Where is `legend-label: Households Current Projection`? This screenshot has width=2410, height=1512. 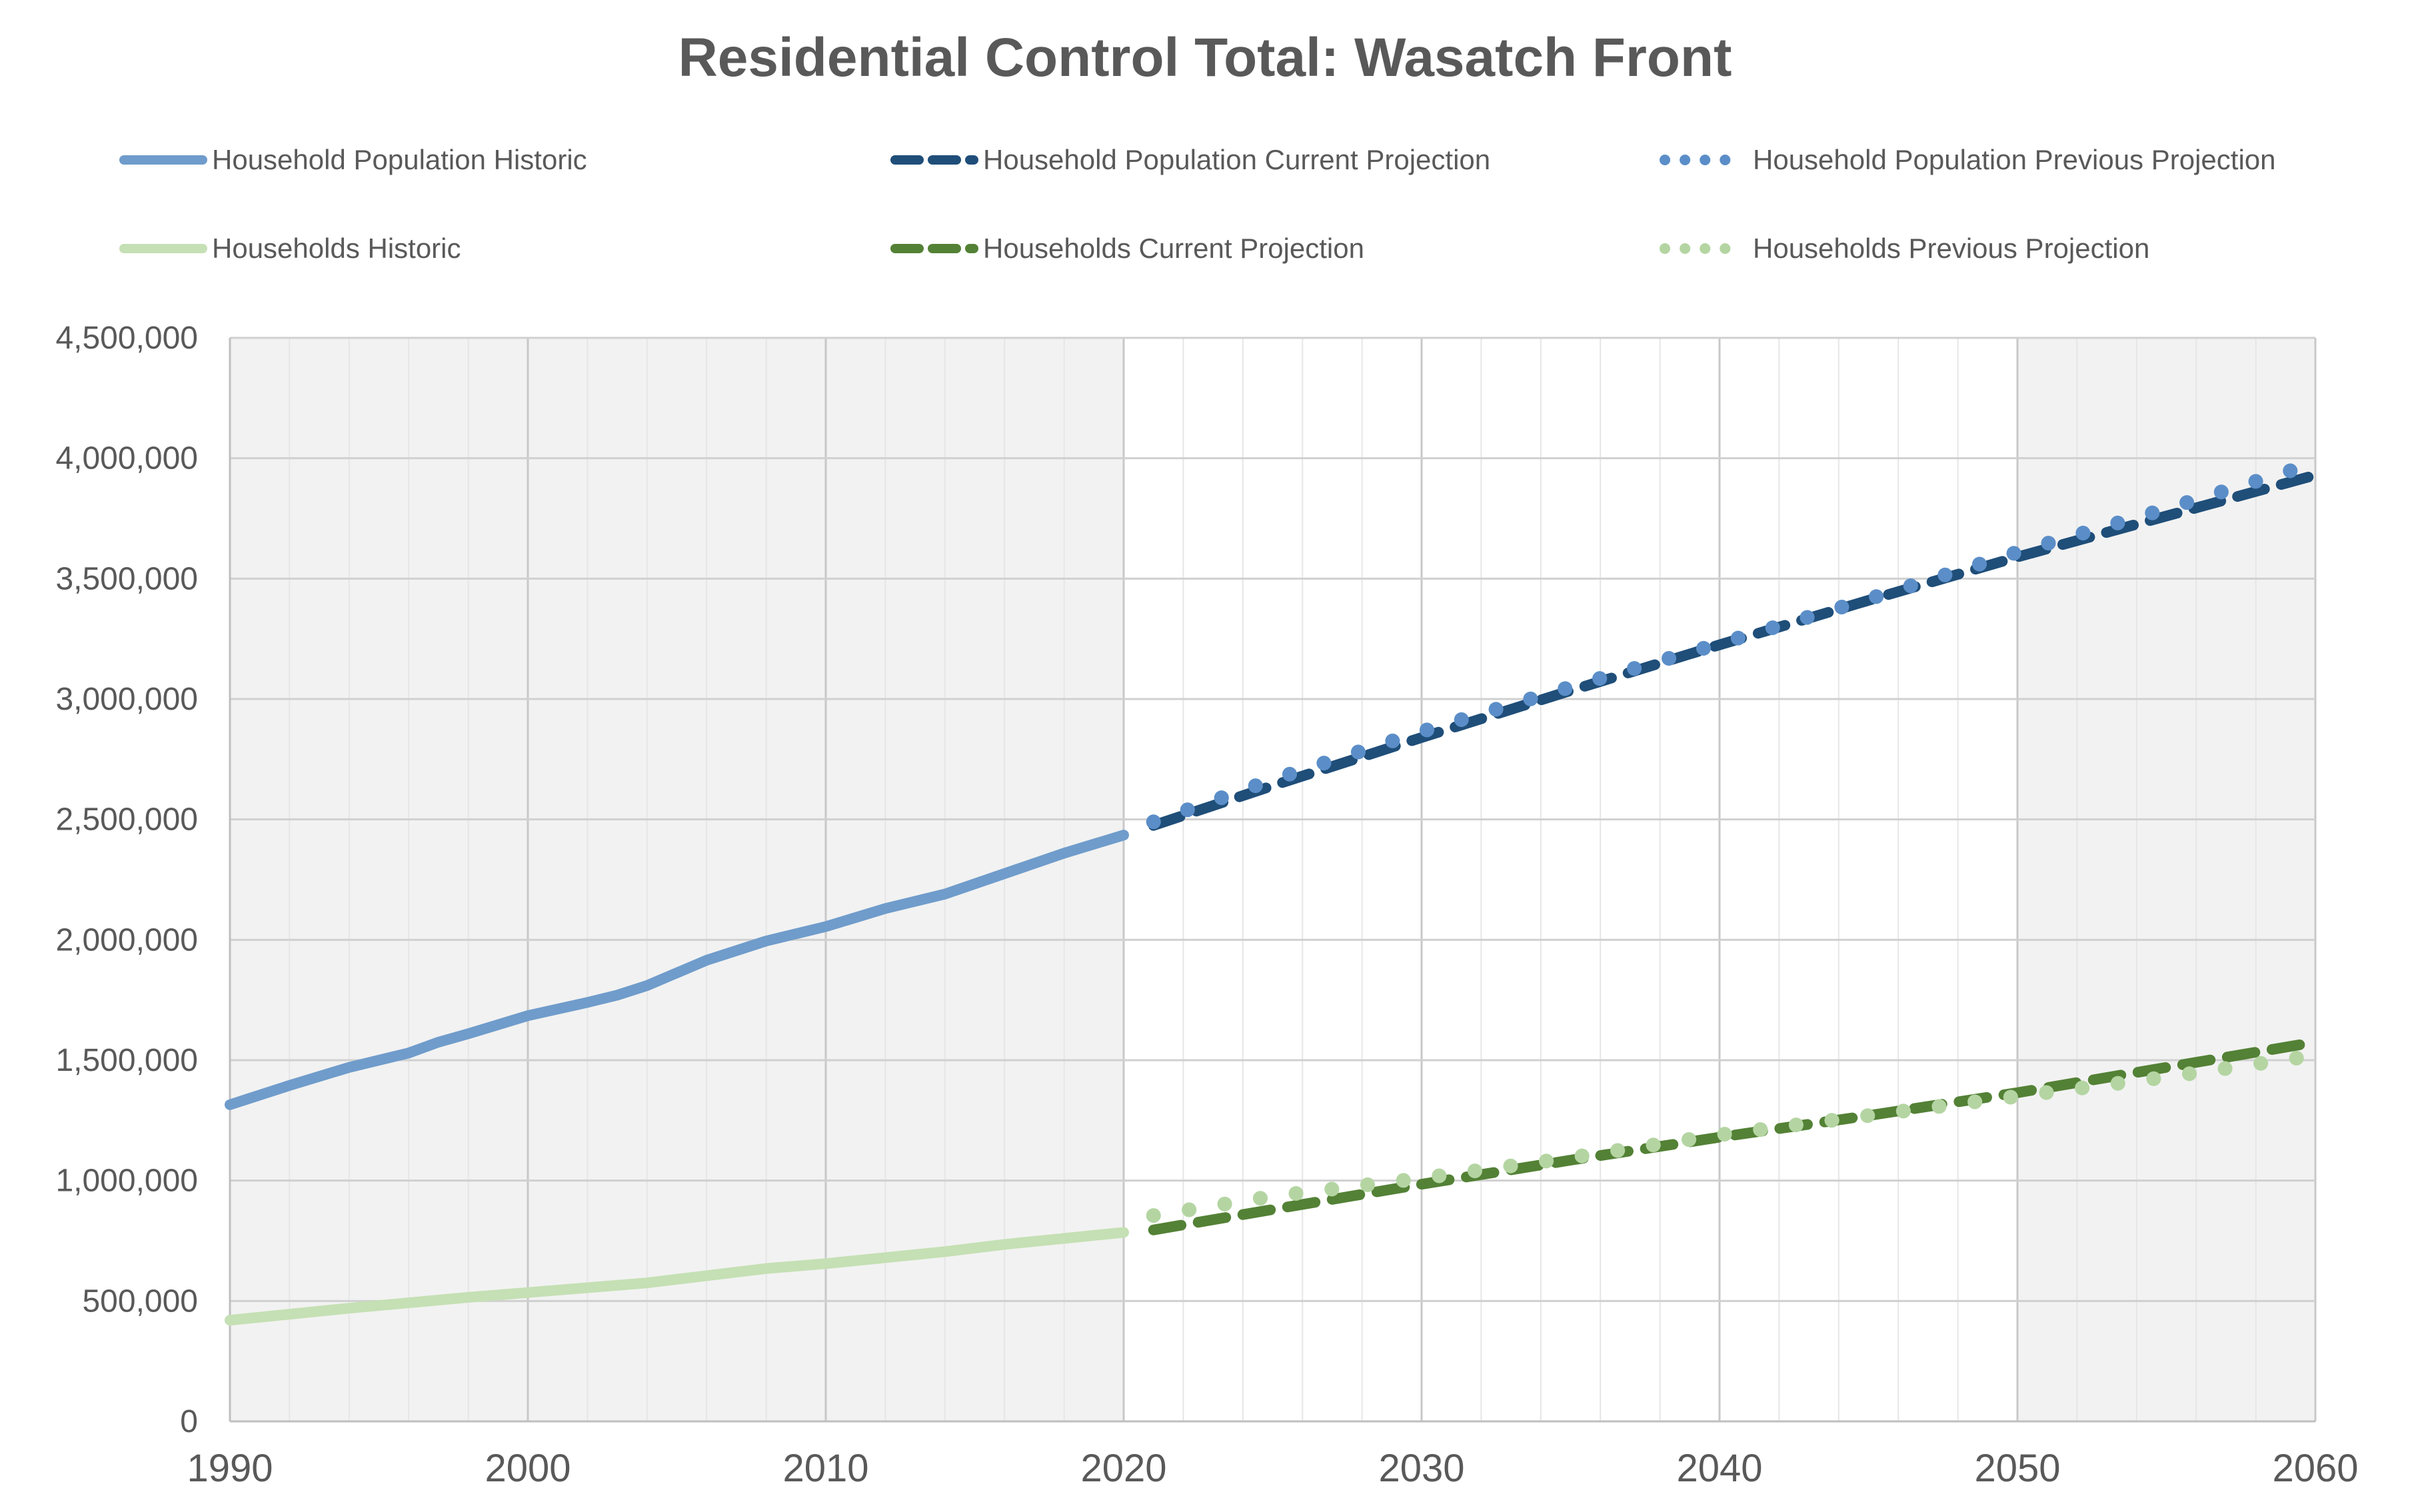
legend-label: Households Current Projection is located at coordinates (1173, 248).